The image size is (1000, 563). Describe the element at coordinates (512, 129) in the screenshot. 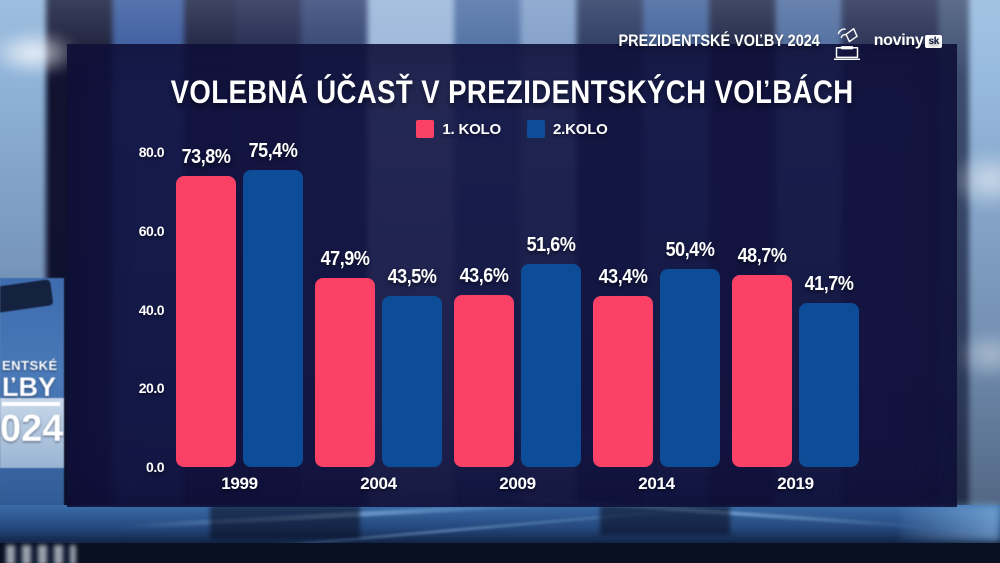

I see `chart-legend: 1. KOLO 2.KOLO` at that location.